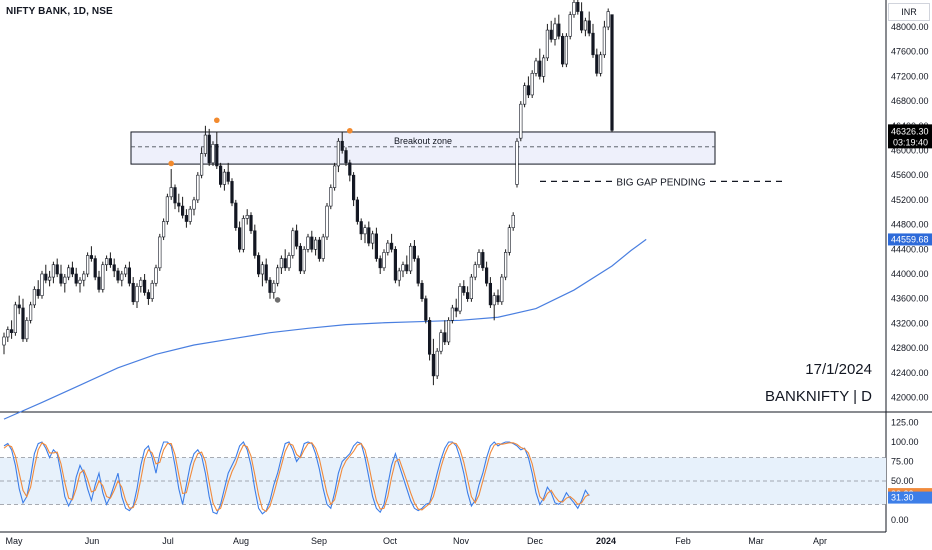 This screenshot has height=550, width=932. Describe the element at coordinates (168, 541) in the screenshot. I see `time-tick-label: Jul` at that location.